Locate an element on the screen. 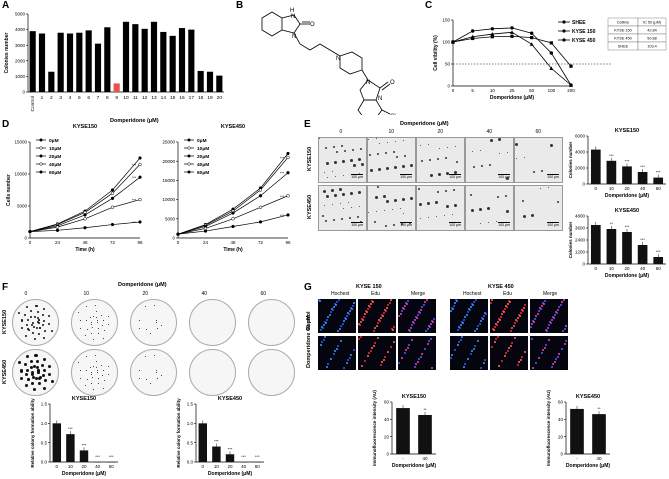  panel-c-ytick-label: 100 is located at coordinates (446, 42).